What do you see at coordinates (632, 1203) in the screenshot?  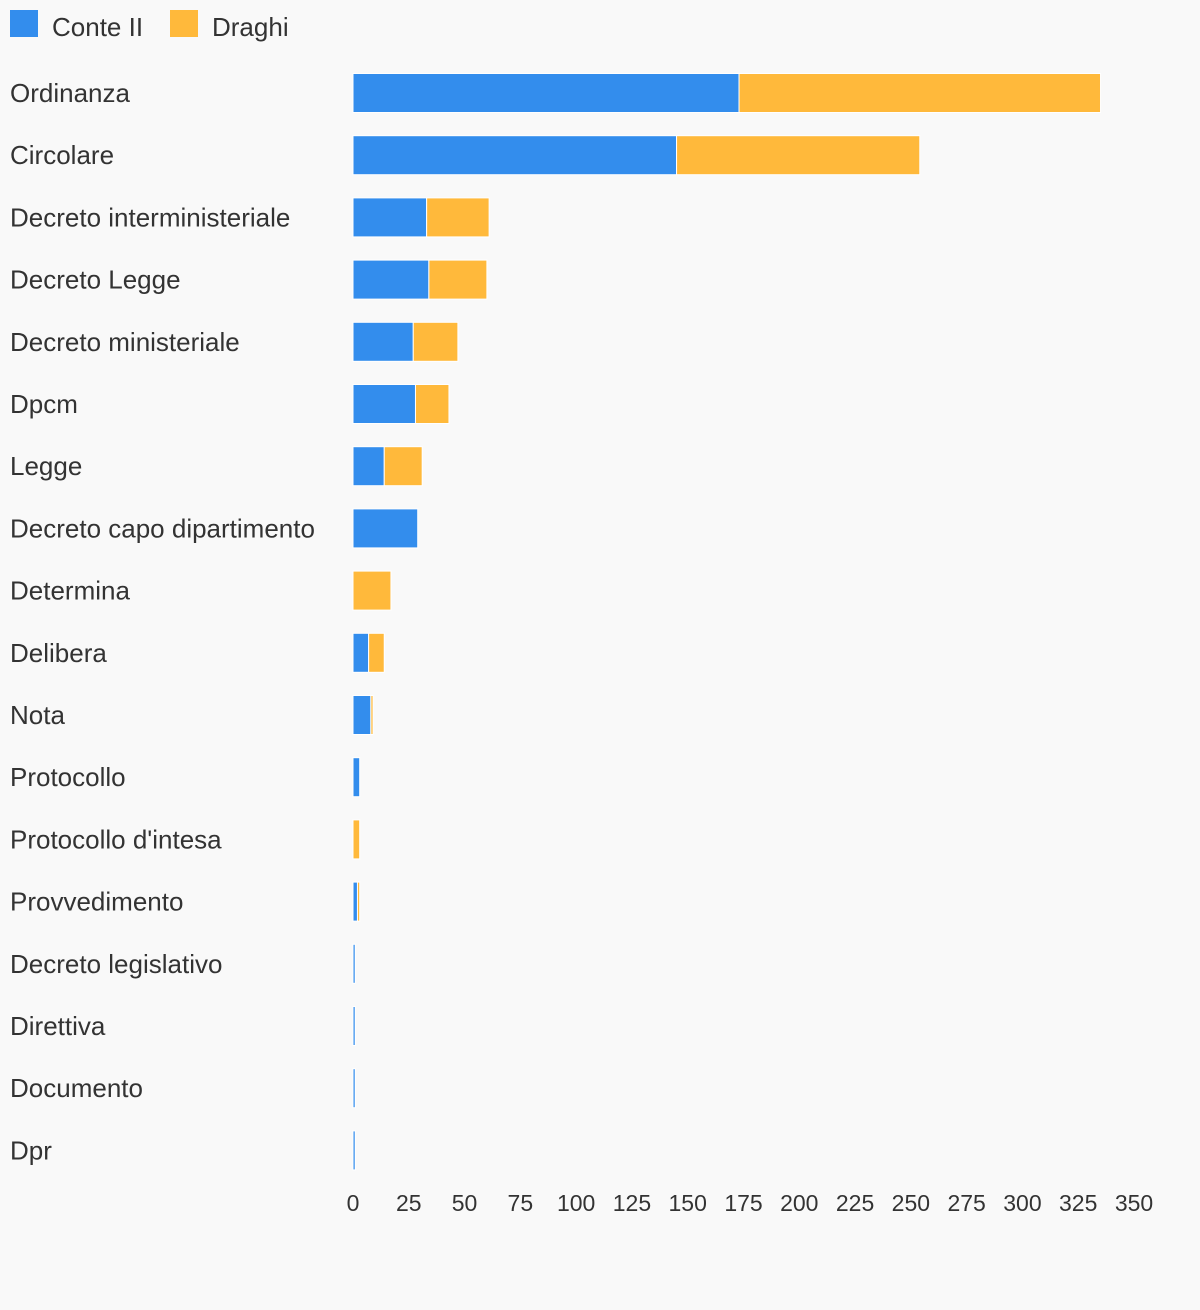 I see `x-tick-label-125: 125` at bounding box center [632, 1203].